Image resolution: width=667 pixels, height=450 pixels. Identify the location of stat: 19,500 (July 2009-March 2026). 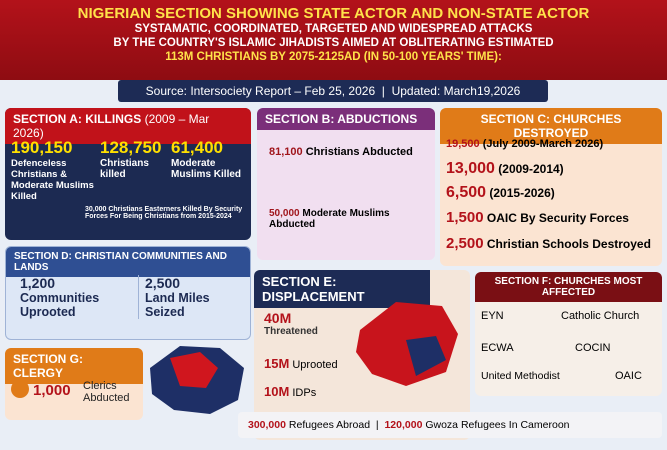
(524, 144).